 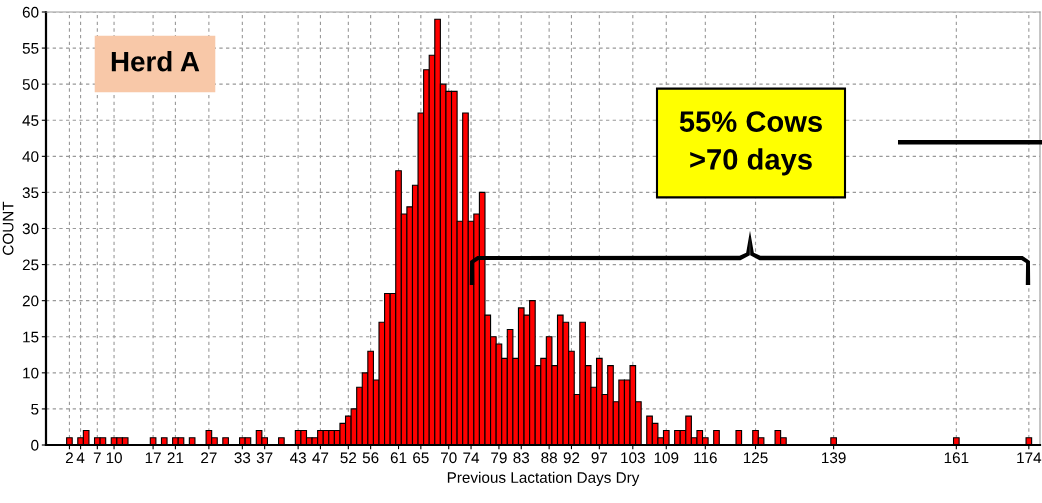 I want to click on x-axis-title: Previous Lactation Days Dry, so click(x=543, y=478).